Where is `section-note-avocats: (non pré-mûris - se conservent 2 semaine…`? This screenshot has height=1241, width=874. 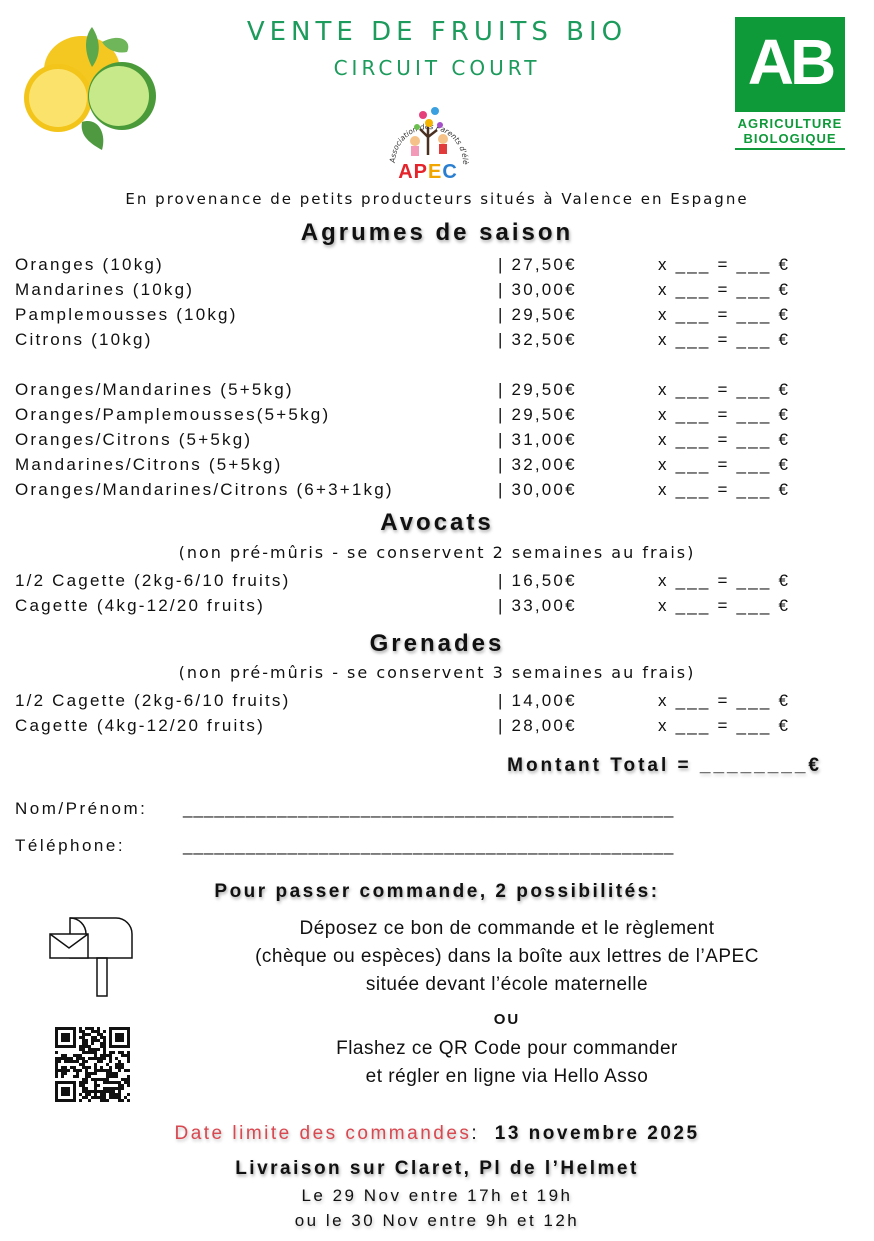 section-note-avocats: (non pré-mûris - se conservent 2 semaine… is located at coordinates (437, 552).